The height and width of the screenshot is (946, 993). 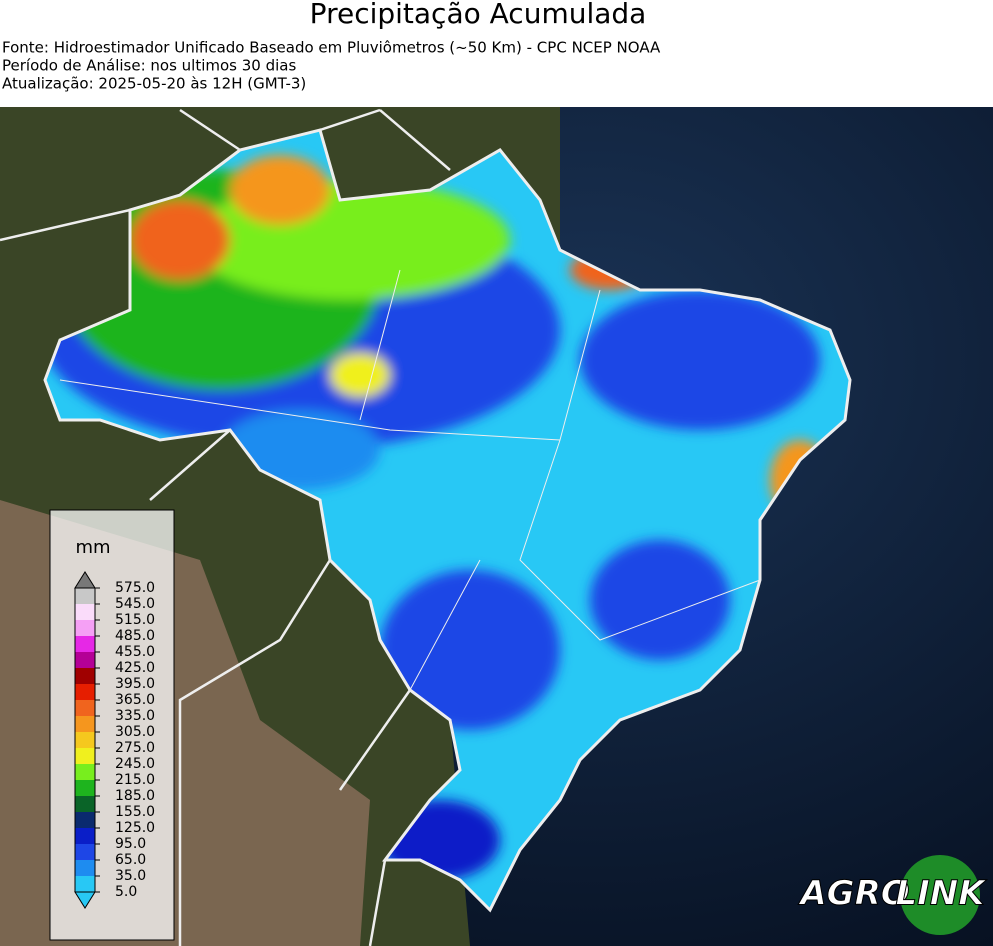 I want to click on colorbar-tick-label: 395.0, so click(x=135, y=684).